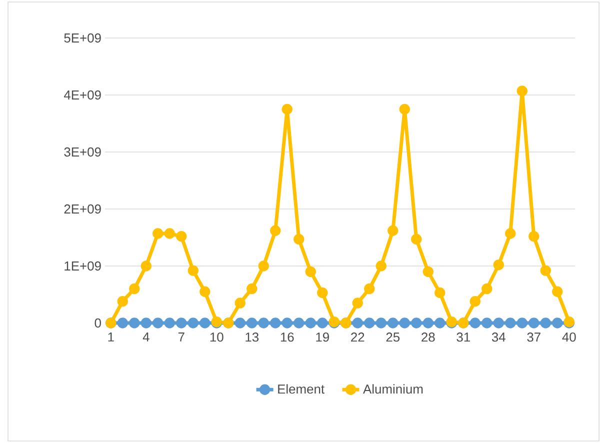  Describe the element at coordinates (217, 337) in the screenshot. I see `x-tick-label: 10` at that location.